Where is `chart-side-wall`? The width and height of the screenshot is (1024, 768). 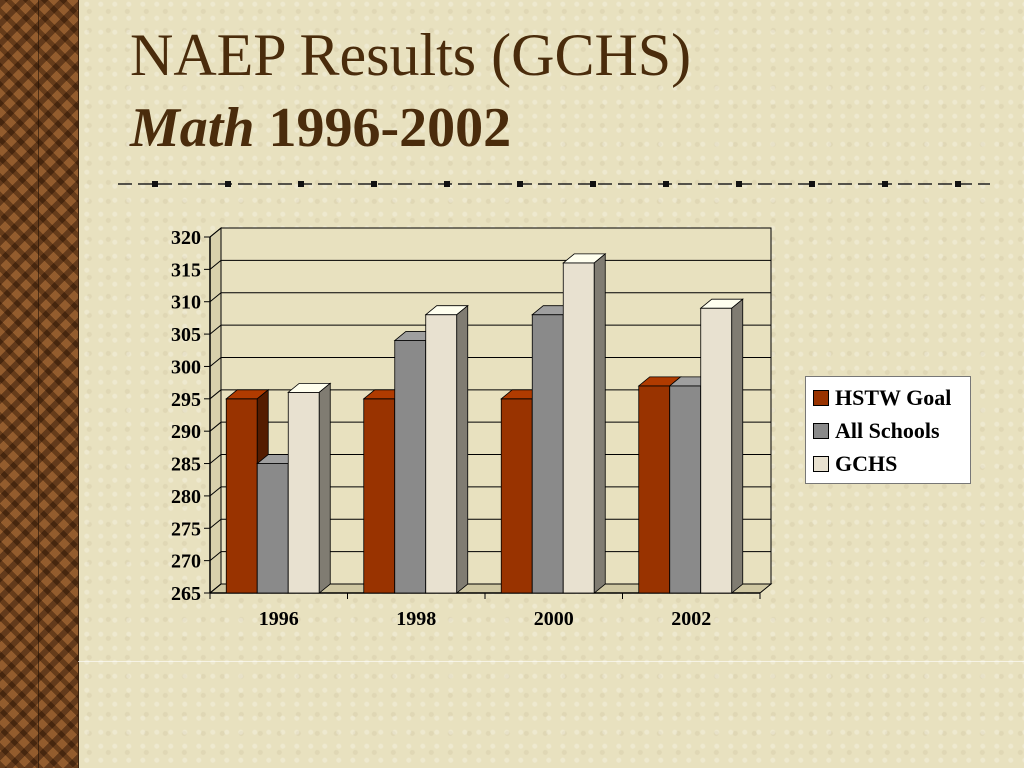 chart-side-wall is located at coordinates (215, 410).